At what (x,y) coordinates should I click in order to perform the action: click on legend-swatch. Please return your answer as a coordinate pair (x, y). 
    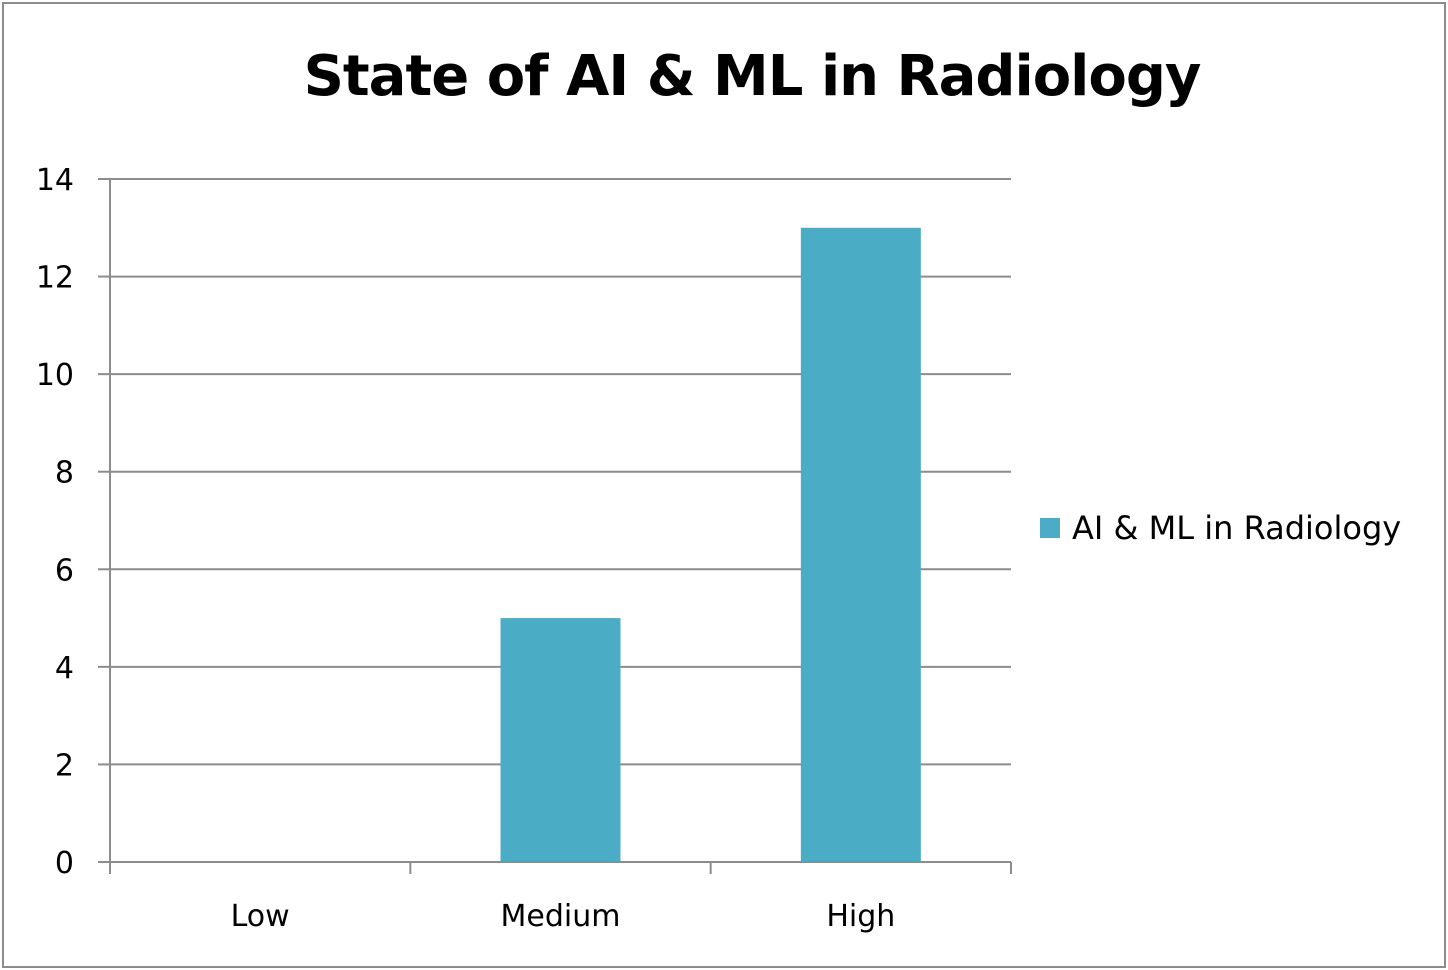
    Looking at the image, I should click on (1050, 528).